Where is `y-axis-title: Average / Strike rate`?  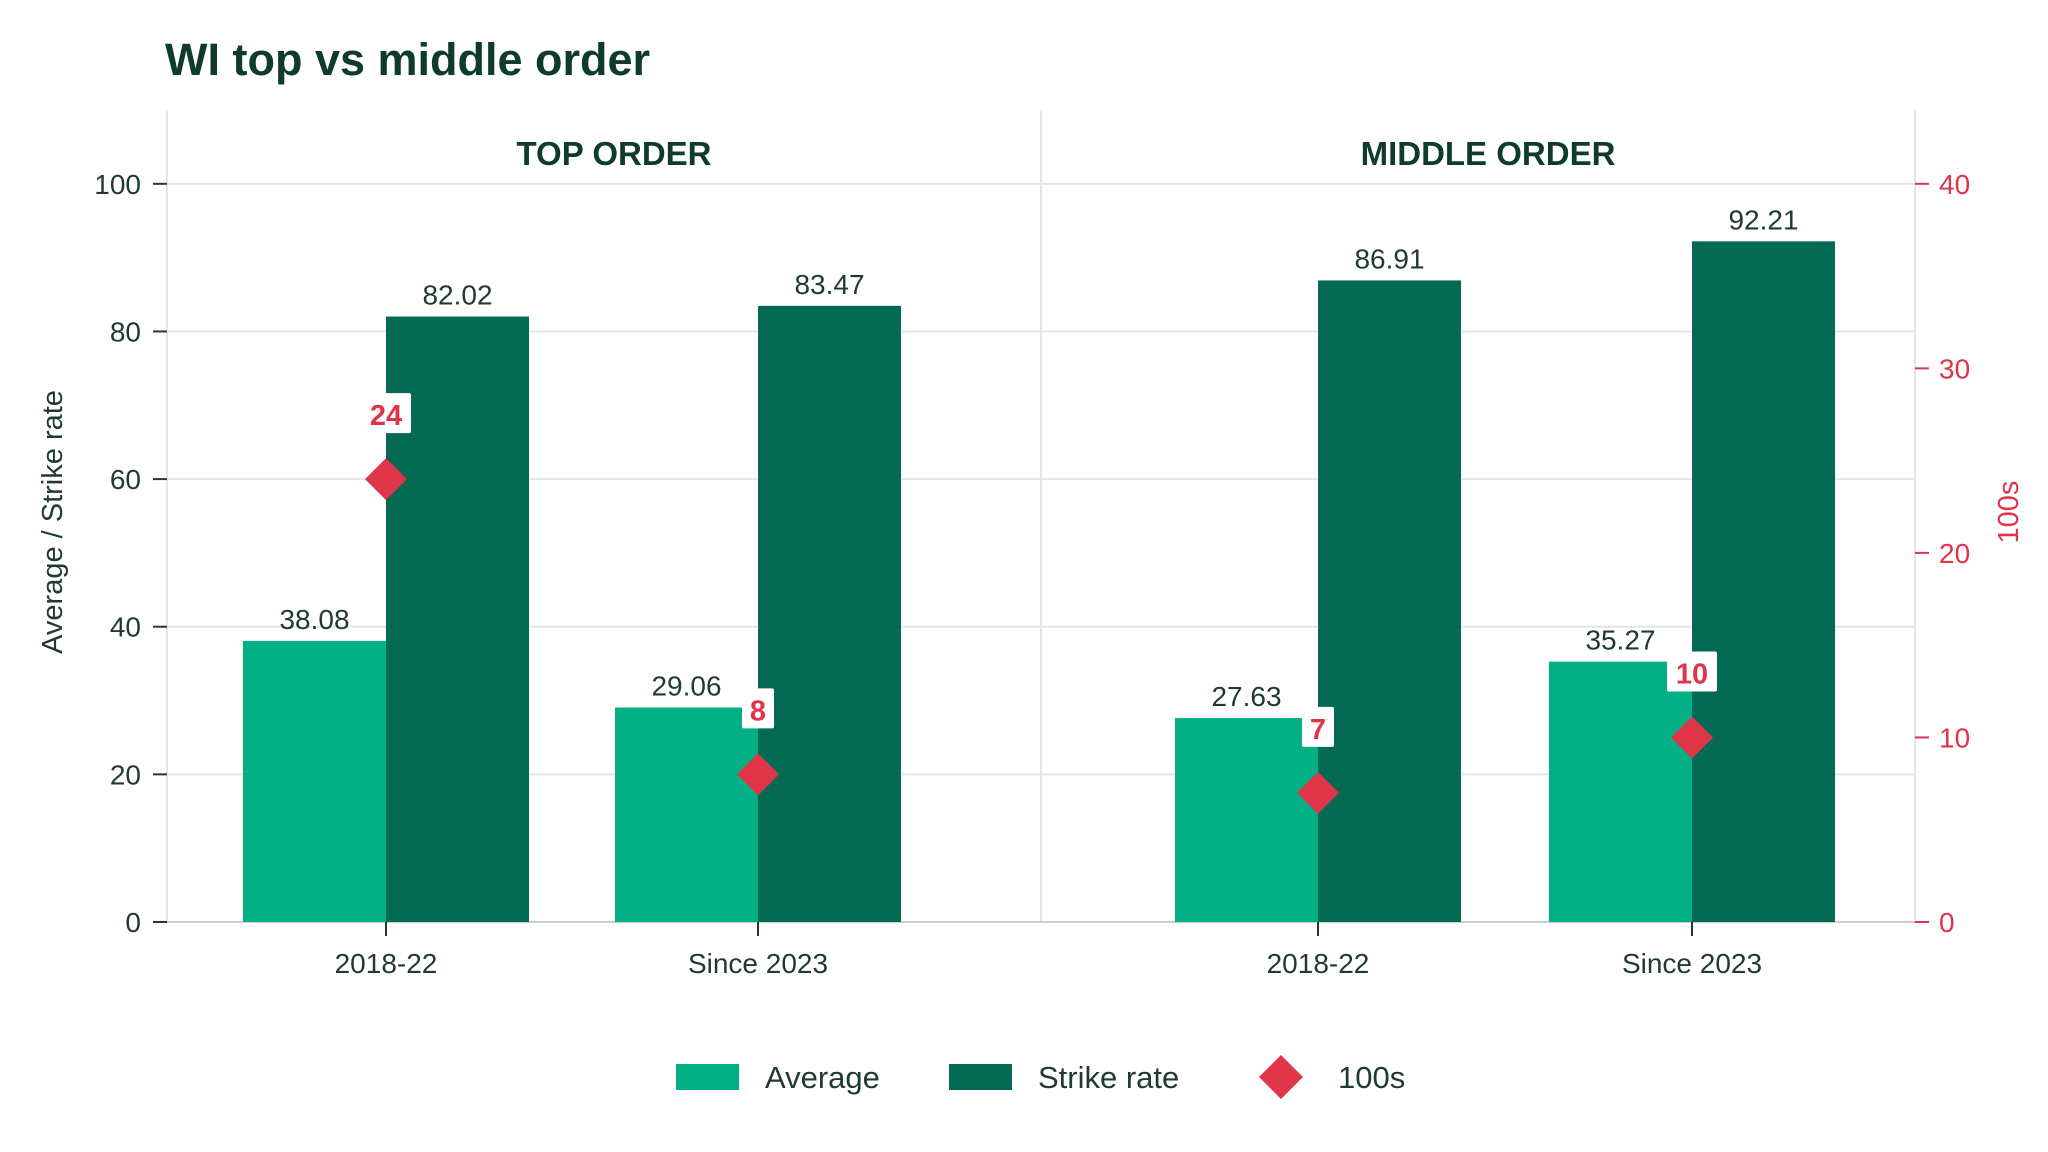
y-axis-title: Average / Strike rate is located at coordinates (53, 522).